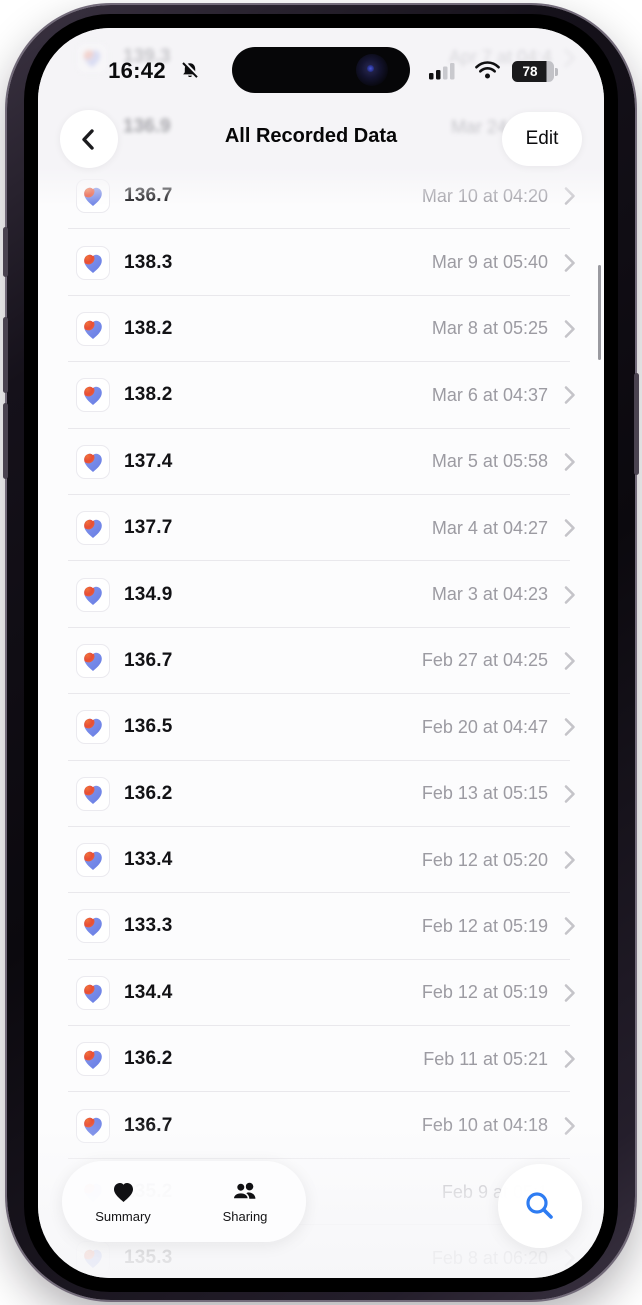 The image size is (642, 1305). What do you see at coordinates (484, 1125) in the screenshot?
I see `row-date: Feb 10 at 04:18` at bounding box center [484, 1125].